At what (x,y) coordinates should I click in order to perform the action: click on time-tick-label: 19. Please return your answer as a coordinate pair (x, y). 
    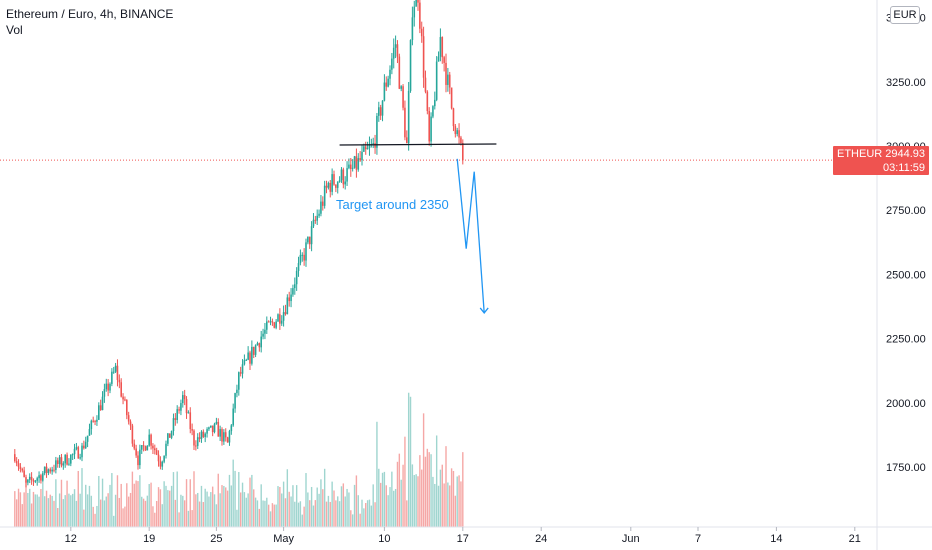
    Looking at the image, I should click on (149, 539).